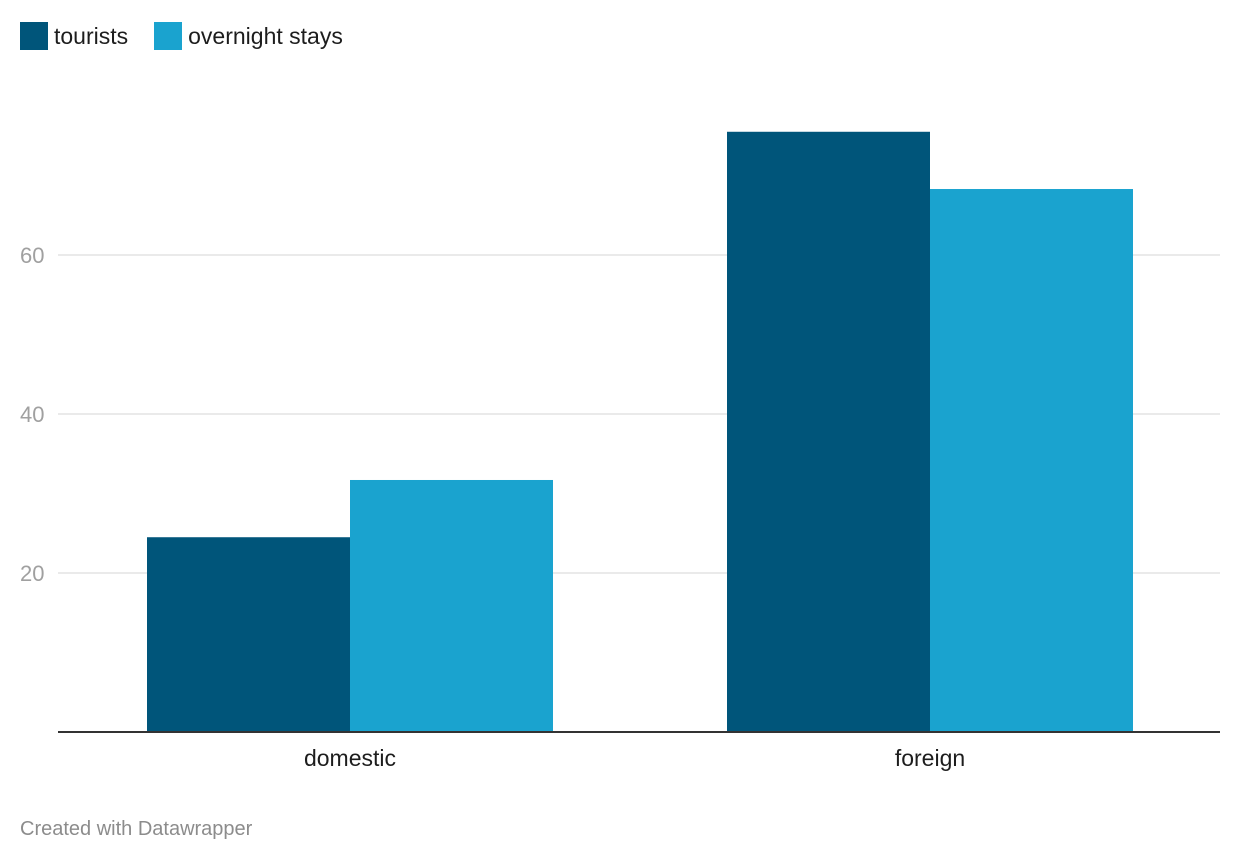  What do you see at coordinates (32, 414) in the screenshot?
I see `y-tick-label-40: 40` at bounding box center [32, 414].